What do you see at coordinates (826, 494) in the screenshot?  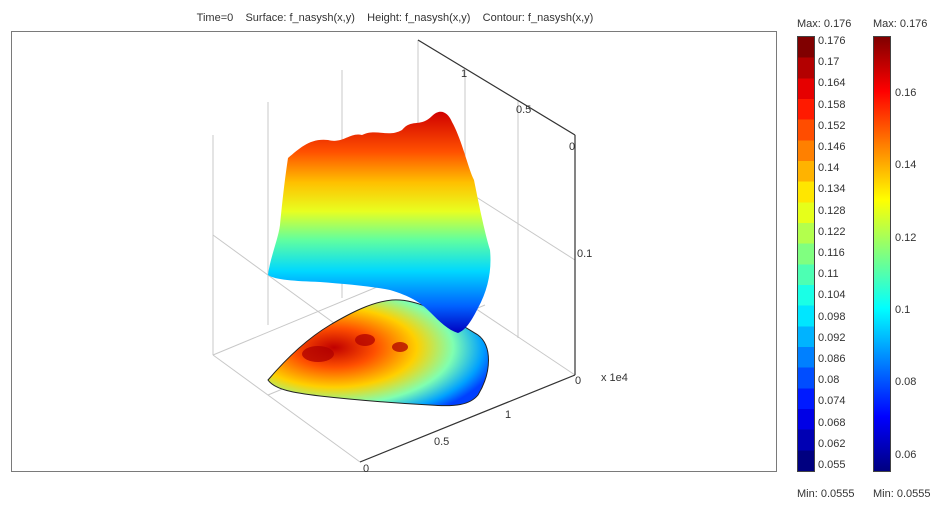 I see `colorbar-surface-min: Min: 0.0555` at bounding box center [826, 494].